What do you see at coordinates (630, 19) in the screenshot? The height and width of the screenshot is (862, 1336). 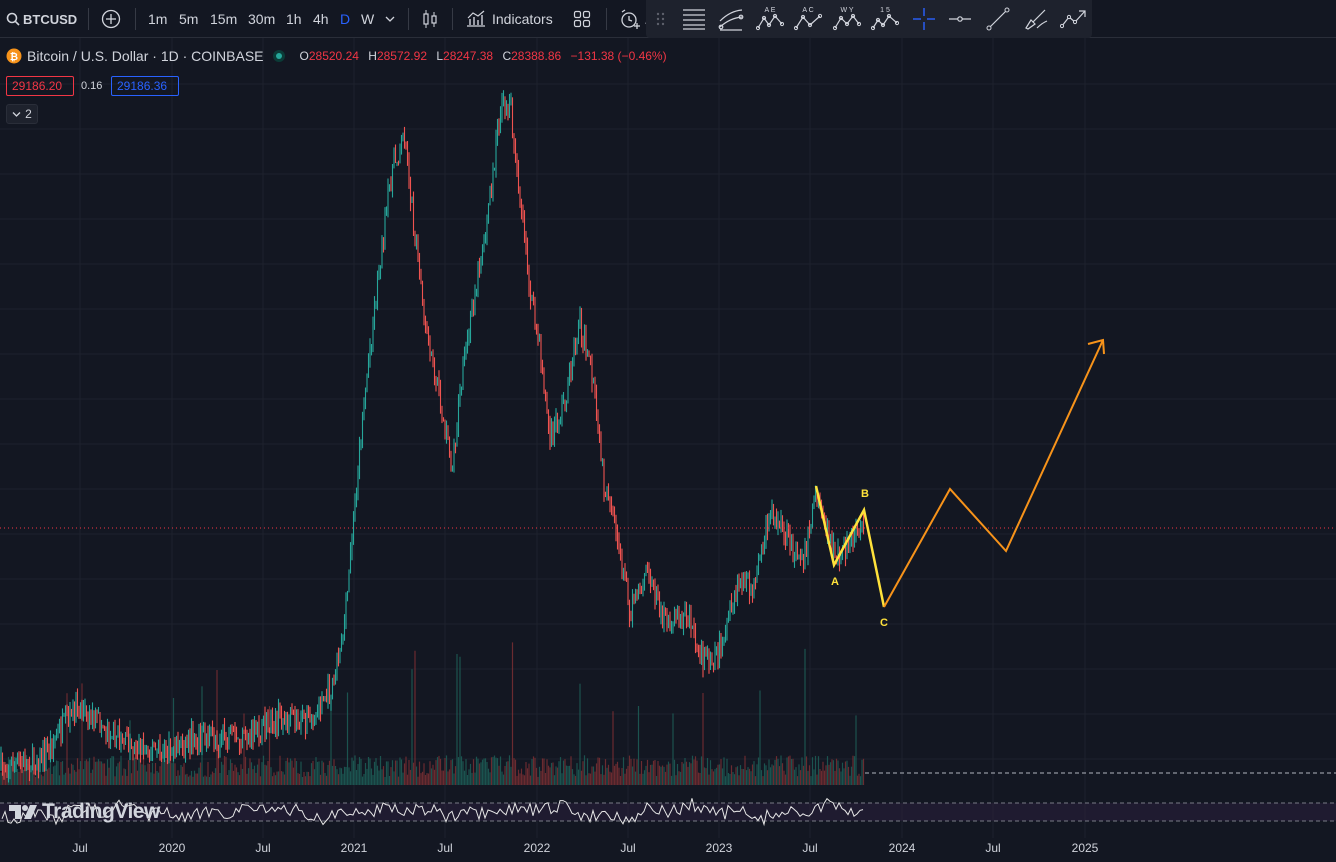 I see `alarm-clock-icon` at bounding box center [630, 19].